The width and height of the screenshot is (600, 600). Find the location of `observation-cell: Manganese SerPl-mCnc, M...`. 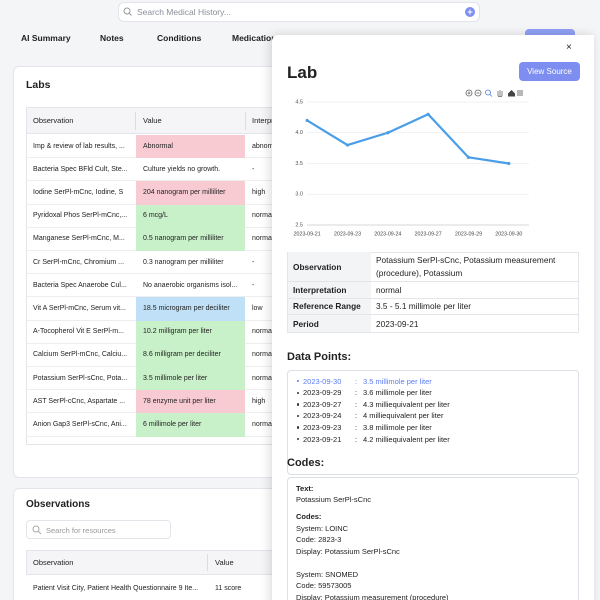

observation-cell: Manganese SerPl-mCnc, M... is located at coordinates (79, 239).